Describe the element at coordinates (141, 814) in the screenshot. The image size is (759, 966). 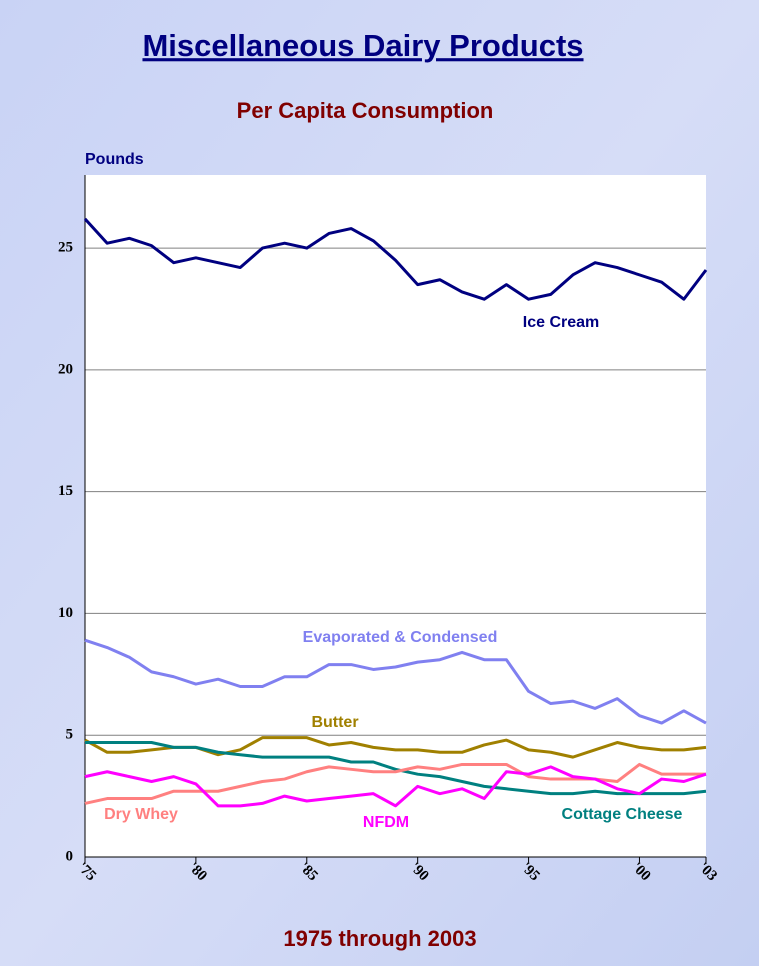
I see `series-label: Dry Whey` at that location.